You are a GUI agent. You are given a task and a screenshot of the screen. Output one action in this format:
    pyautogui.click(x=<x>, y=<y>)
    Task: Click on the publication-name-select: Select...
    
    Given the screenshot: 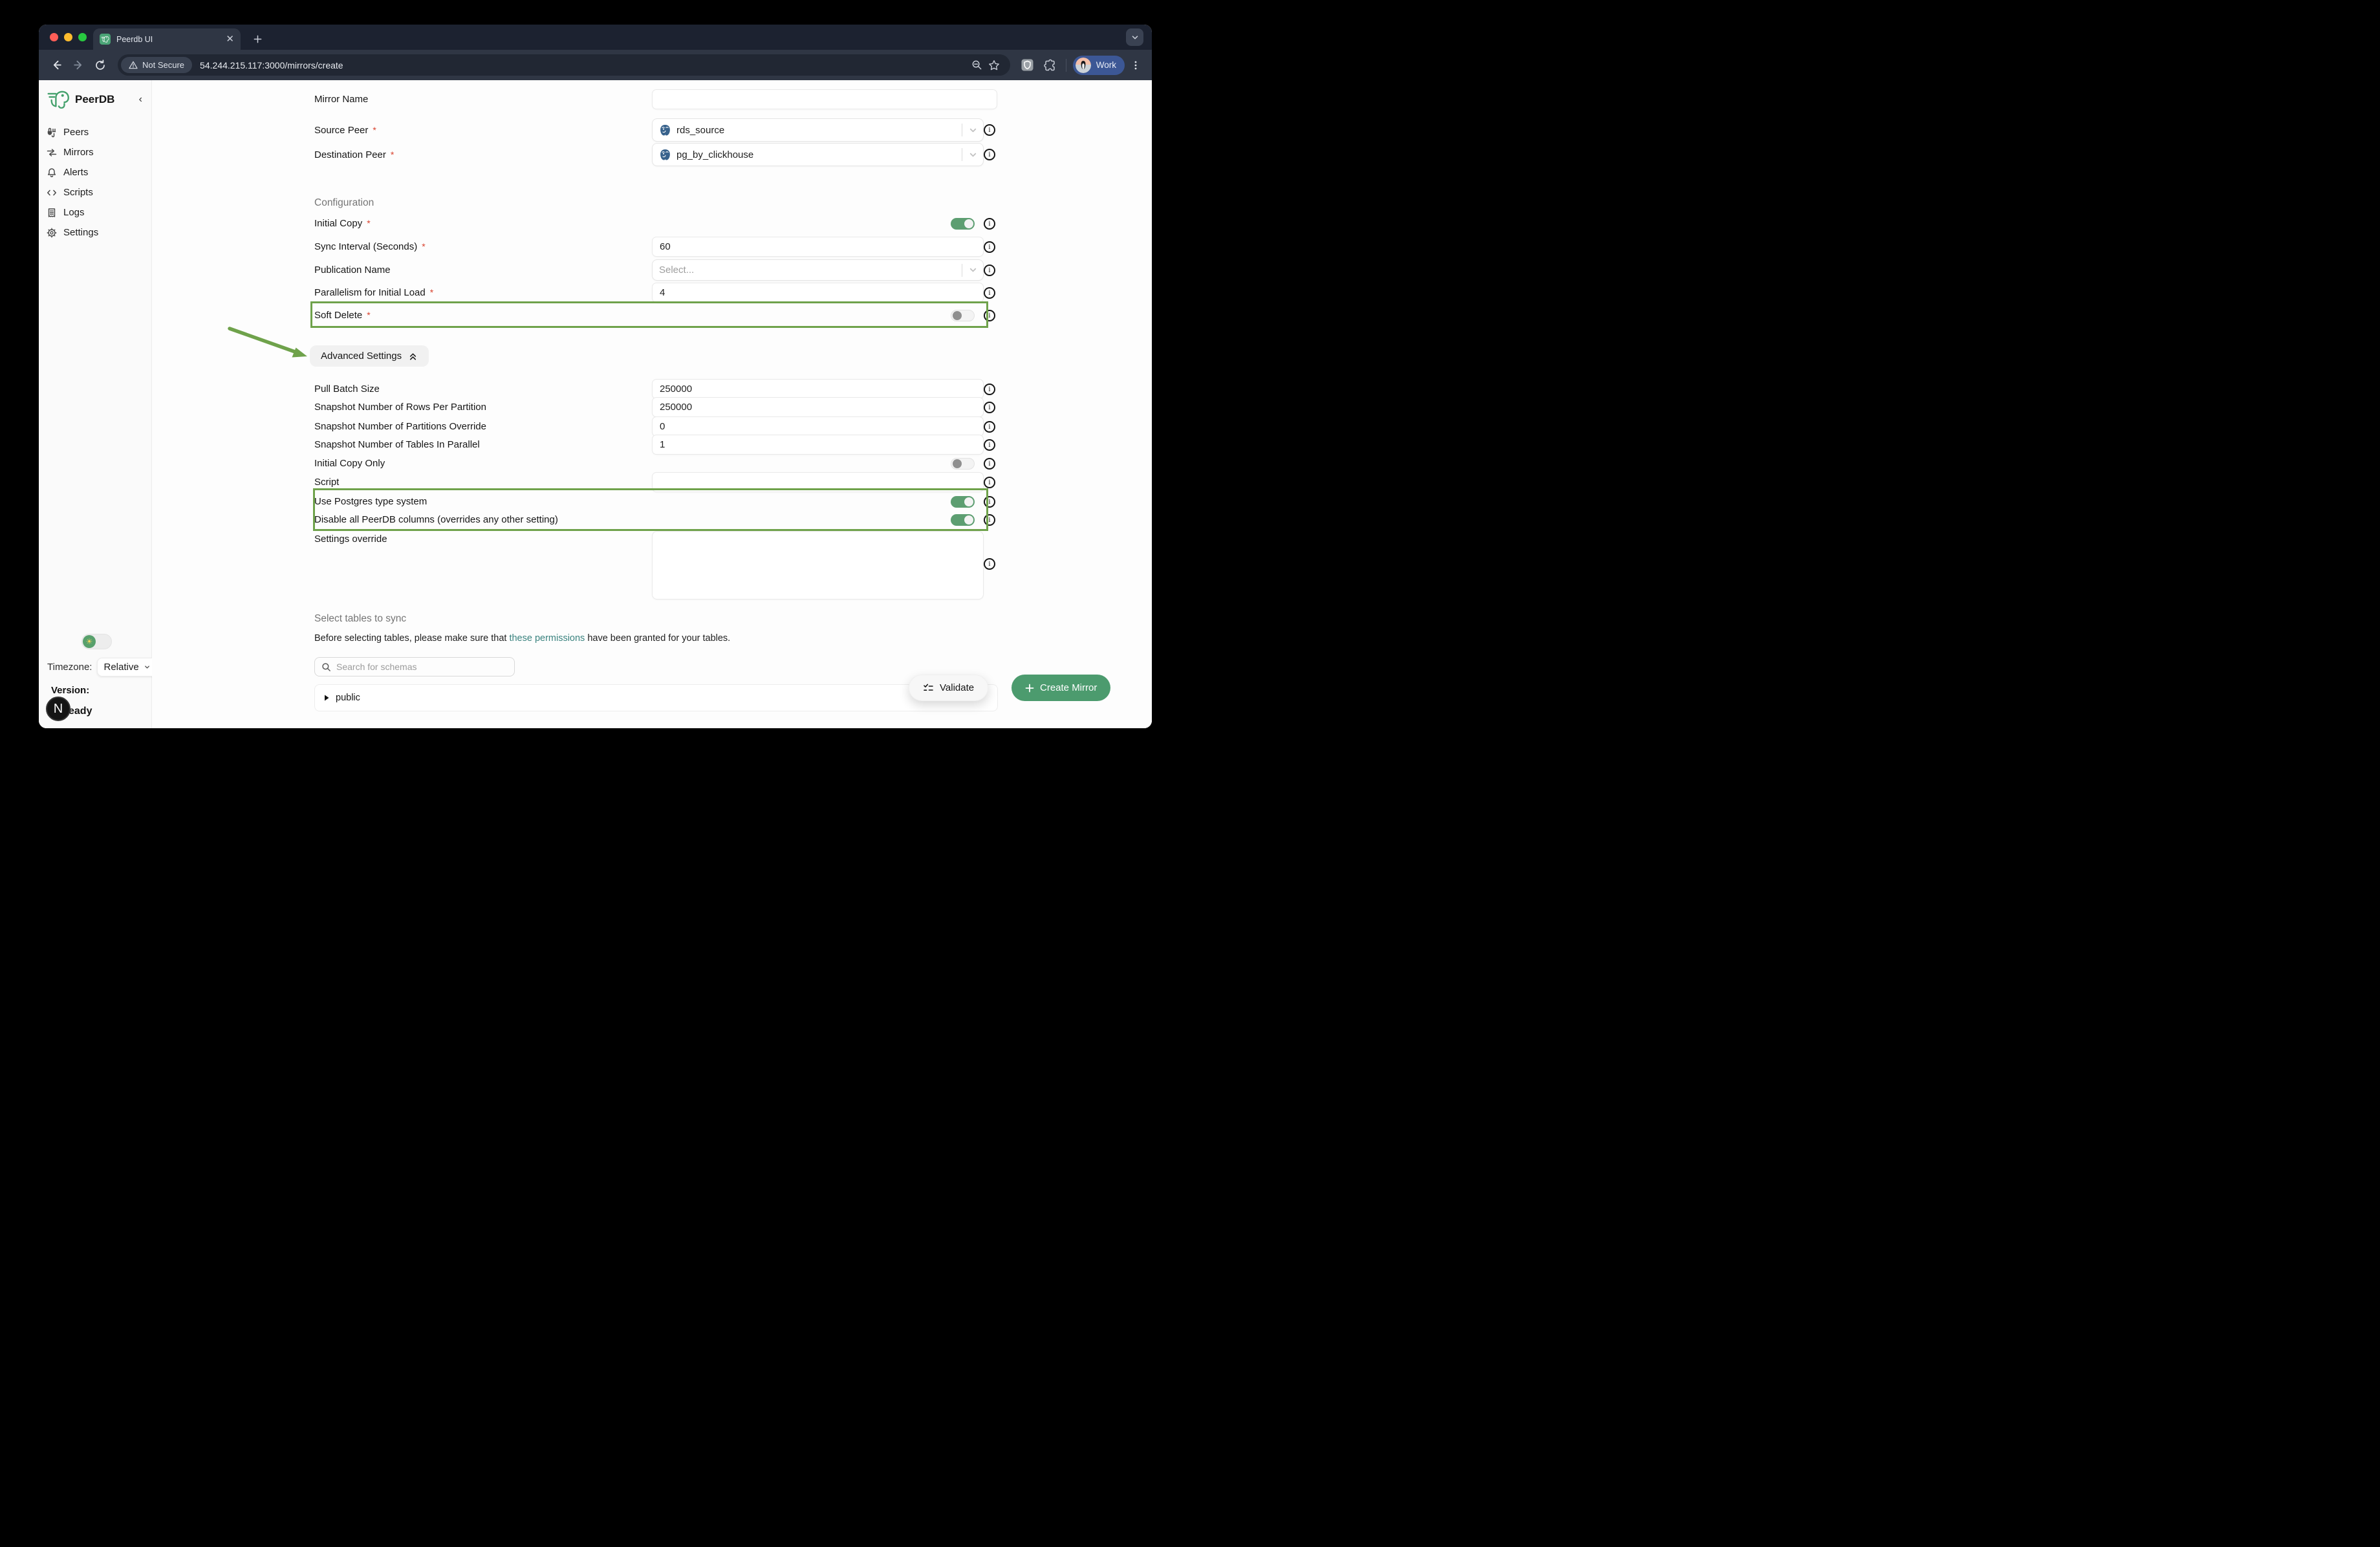 What is the action you would take?
    pyautogui.click(x=818, y=270)
    